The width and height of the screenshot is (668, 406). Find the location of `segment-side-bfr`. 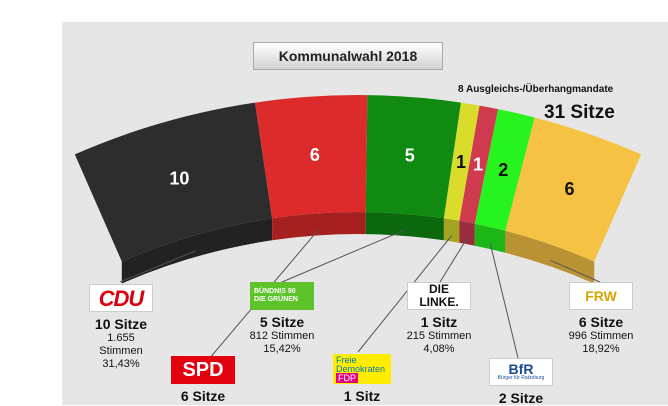

segment-side-bfr is located at coordinates (490, 238).